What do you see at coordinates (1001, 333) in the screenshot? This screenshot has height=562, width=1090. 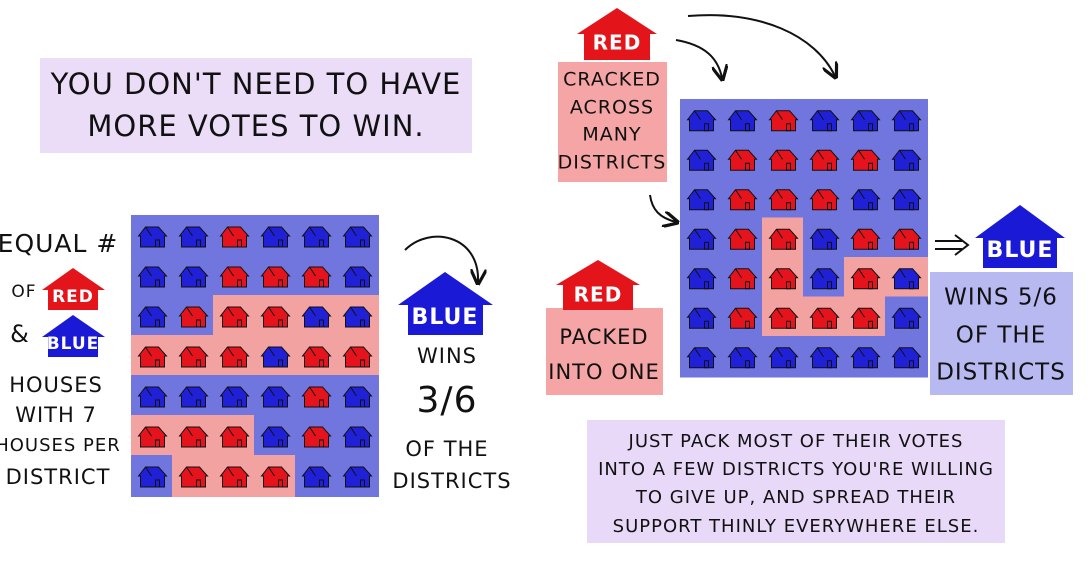 I see `result-box` at bounding box center [1001, 333].